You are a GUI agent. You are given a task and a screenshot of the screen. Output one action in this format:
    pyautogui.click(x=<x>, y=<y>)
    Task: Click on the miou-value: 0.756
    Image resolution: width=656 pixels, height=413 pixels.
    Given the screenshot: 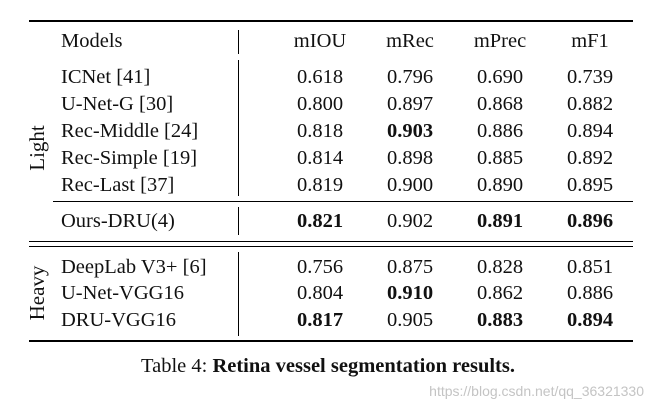 What is the action you would take?
    pyautogui.click(x=320, y=267)
    